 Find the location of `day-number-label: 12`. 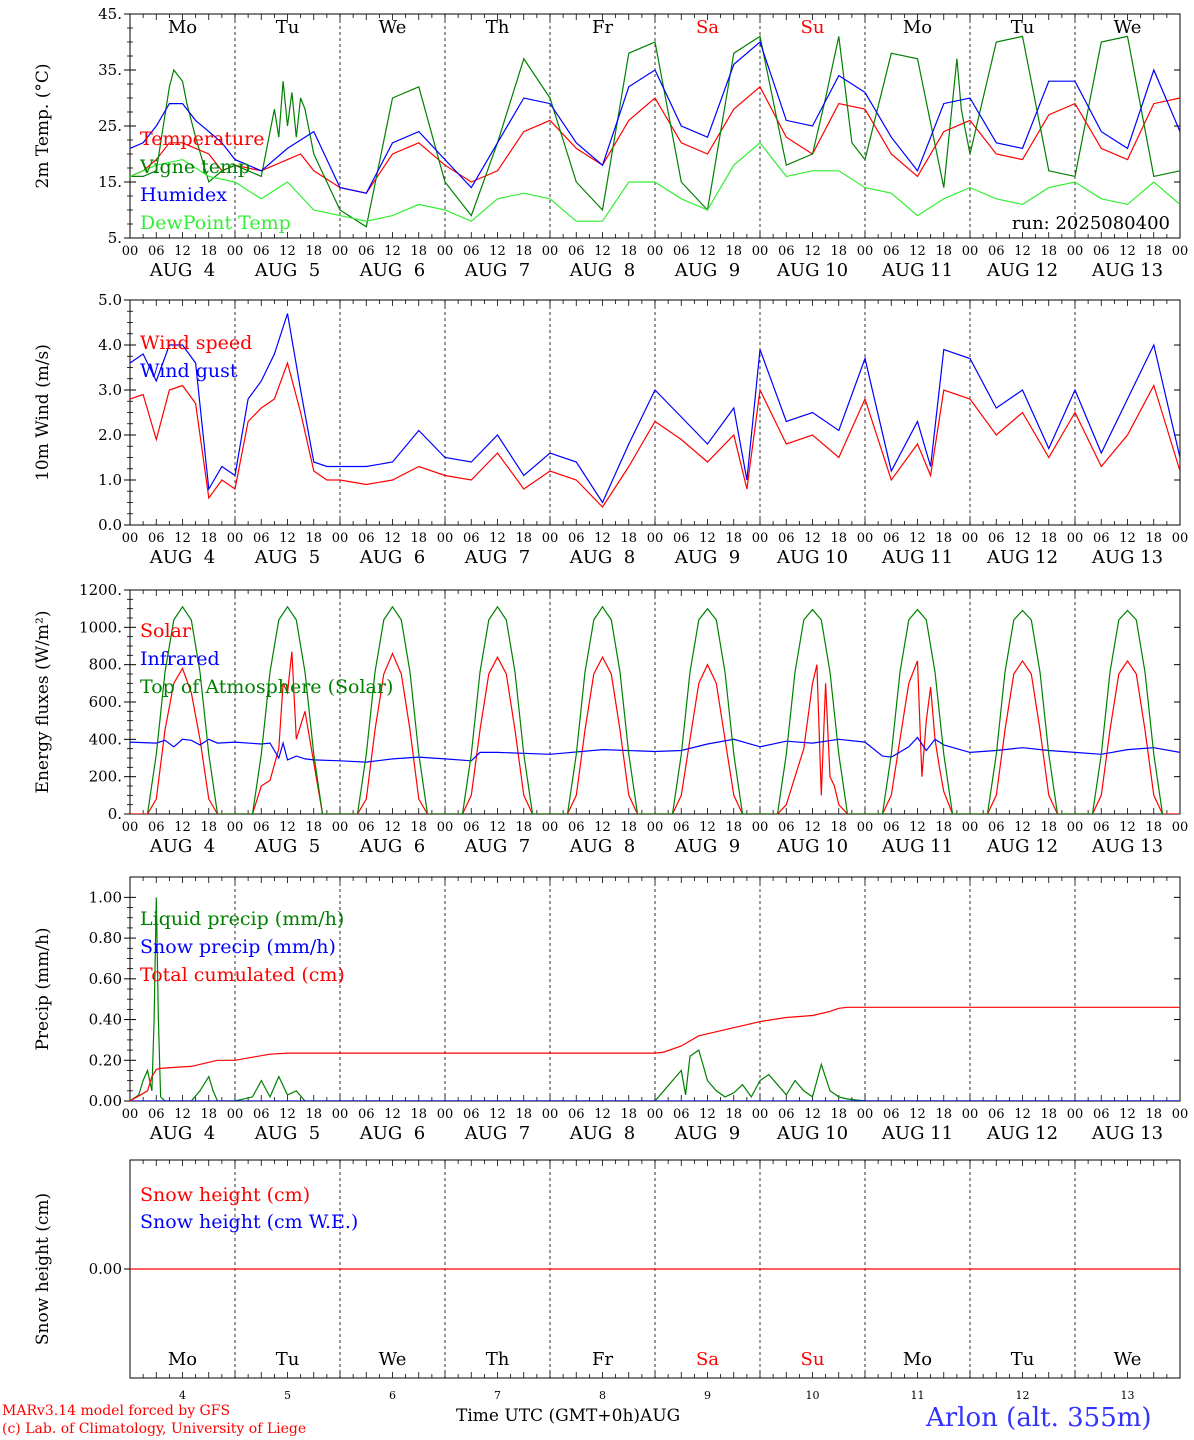

day-number-label: 12 is located at coordinates (1023, 1395).